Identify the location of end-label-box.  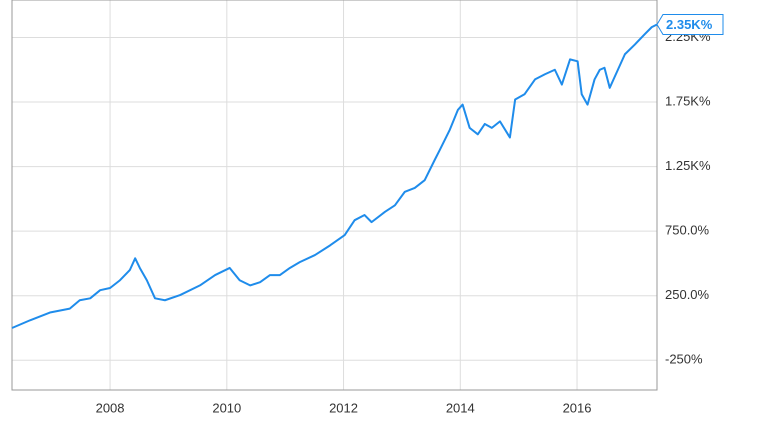
(690, 25).